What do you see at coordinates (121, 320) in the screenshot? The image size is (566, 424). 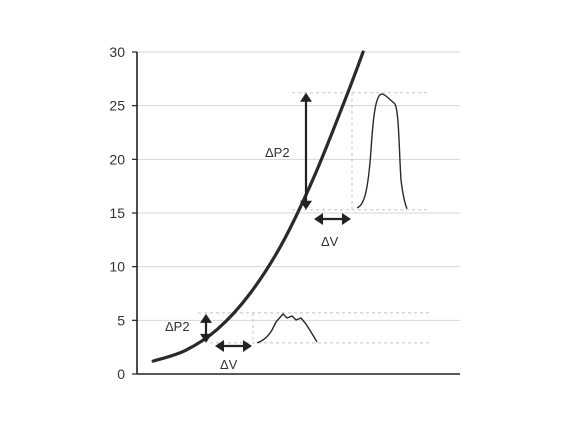 I see `y-tick-label-5: 5` at bounding box center [121, 320].